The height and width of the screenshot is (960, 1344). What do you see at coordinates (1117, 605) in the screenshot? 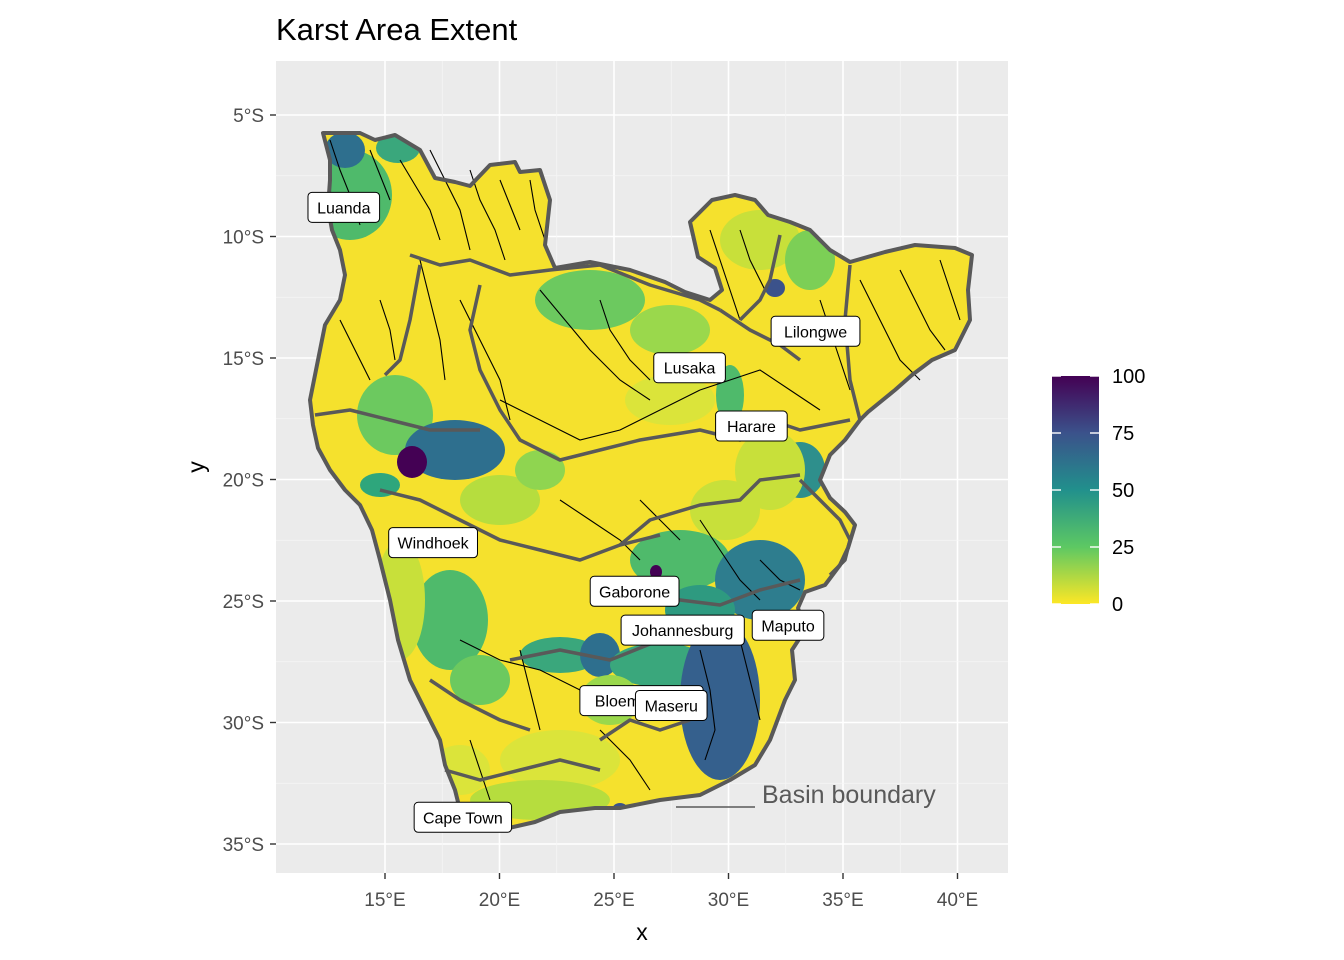
I see `legend-label: 0` at bounding box center [1117, 605].